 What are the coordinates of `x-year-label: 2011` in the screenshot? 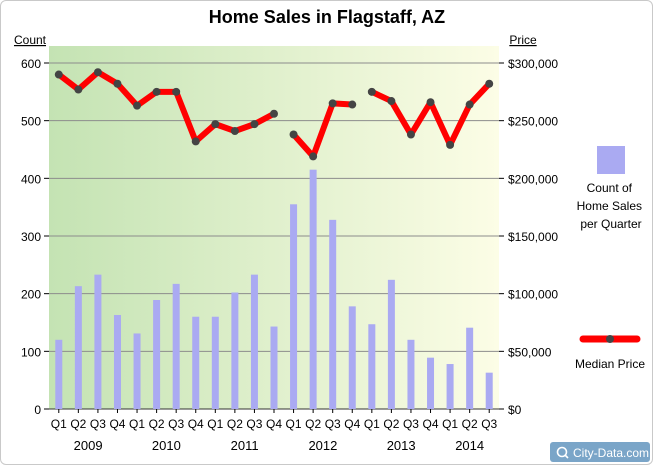 It's located at (245, 445).